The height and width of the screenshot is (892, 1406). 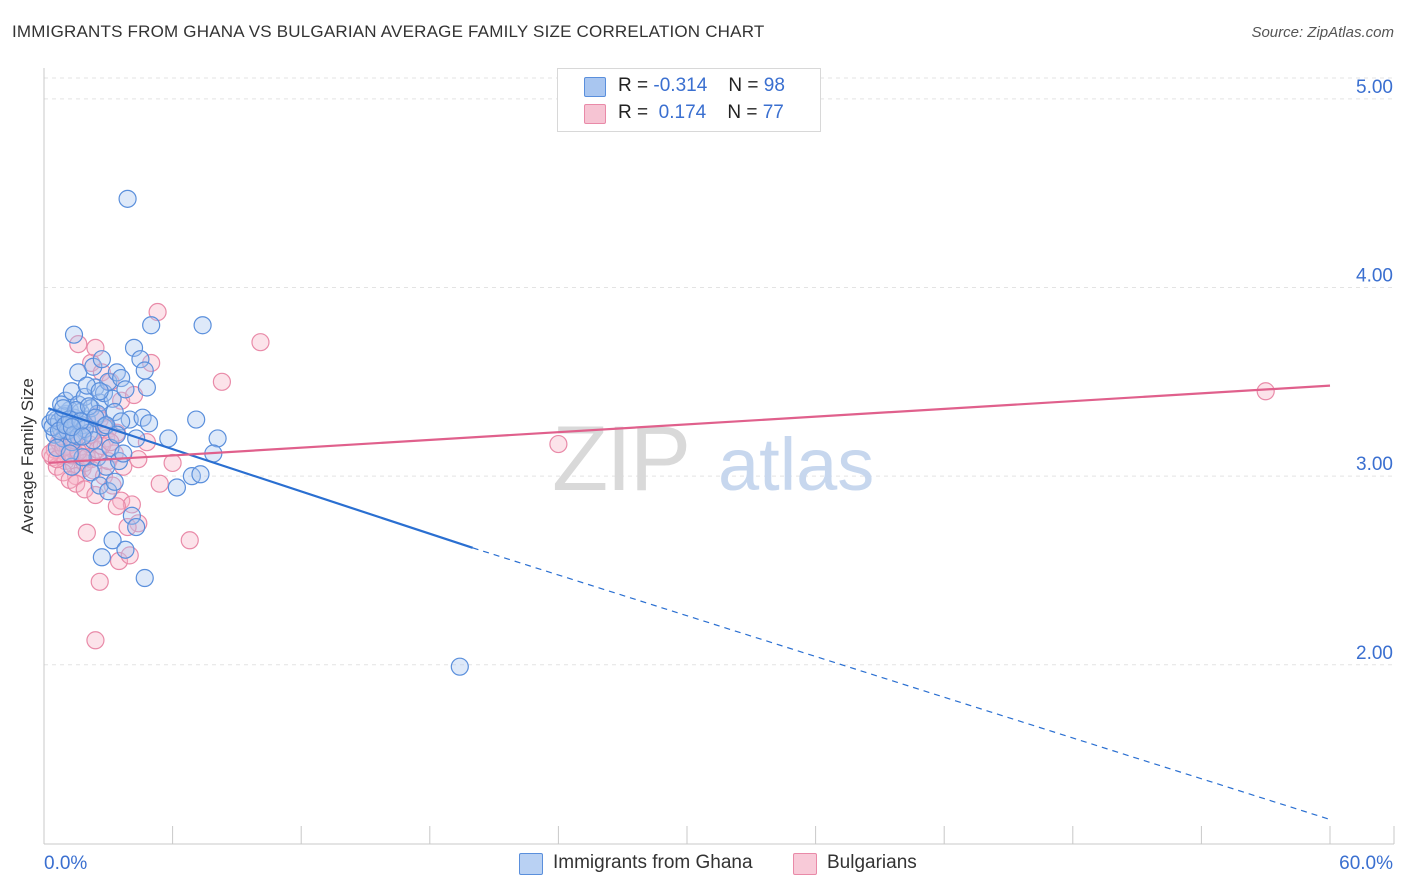 I want to click on bulgarian-trend-line, so click(x=689, y=424).